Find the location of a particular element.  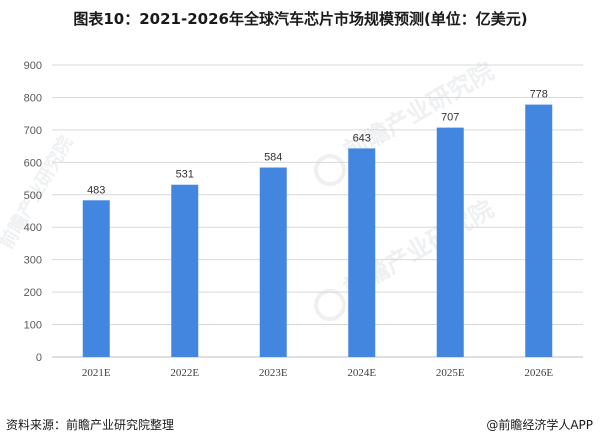

data-label: 707 is located at coordinates (450, 118).